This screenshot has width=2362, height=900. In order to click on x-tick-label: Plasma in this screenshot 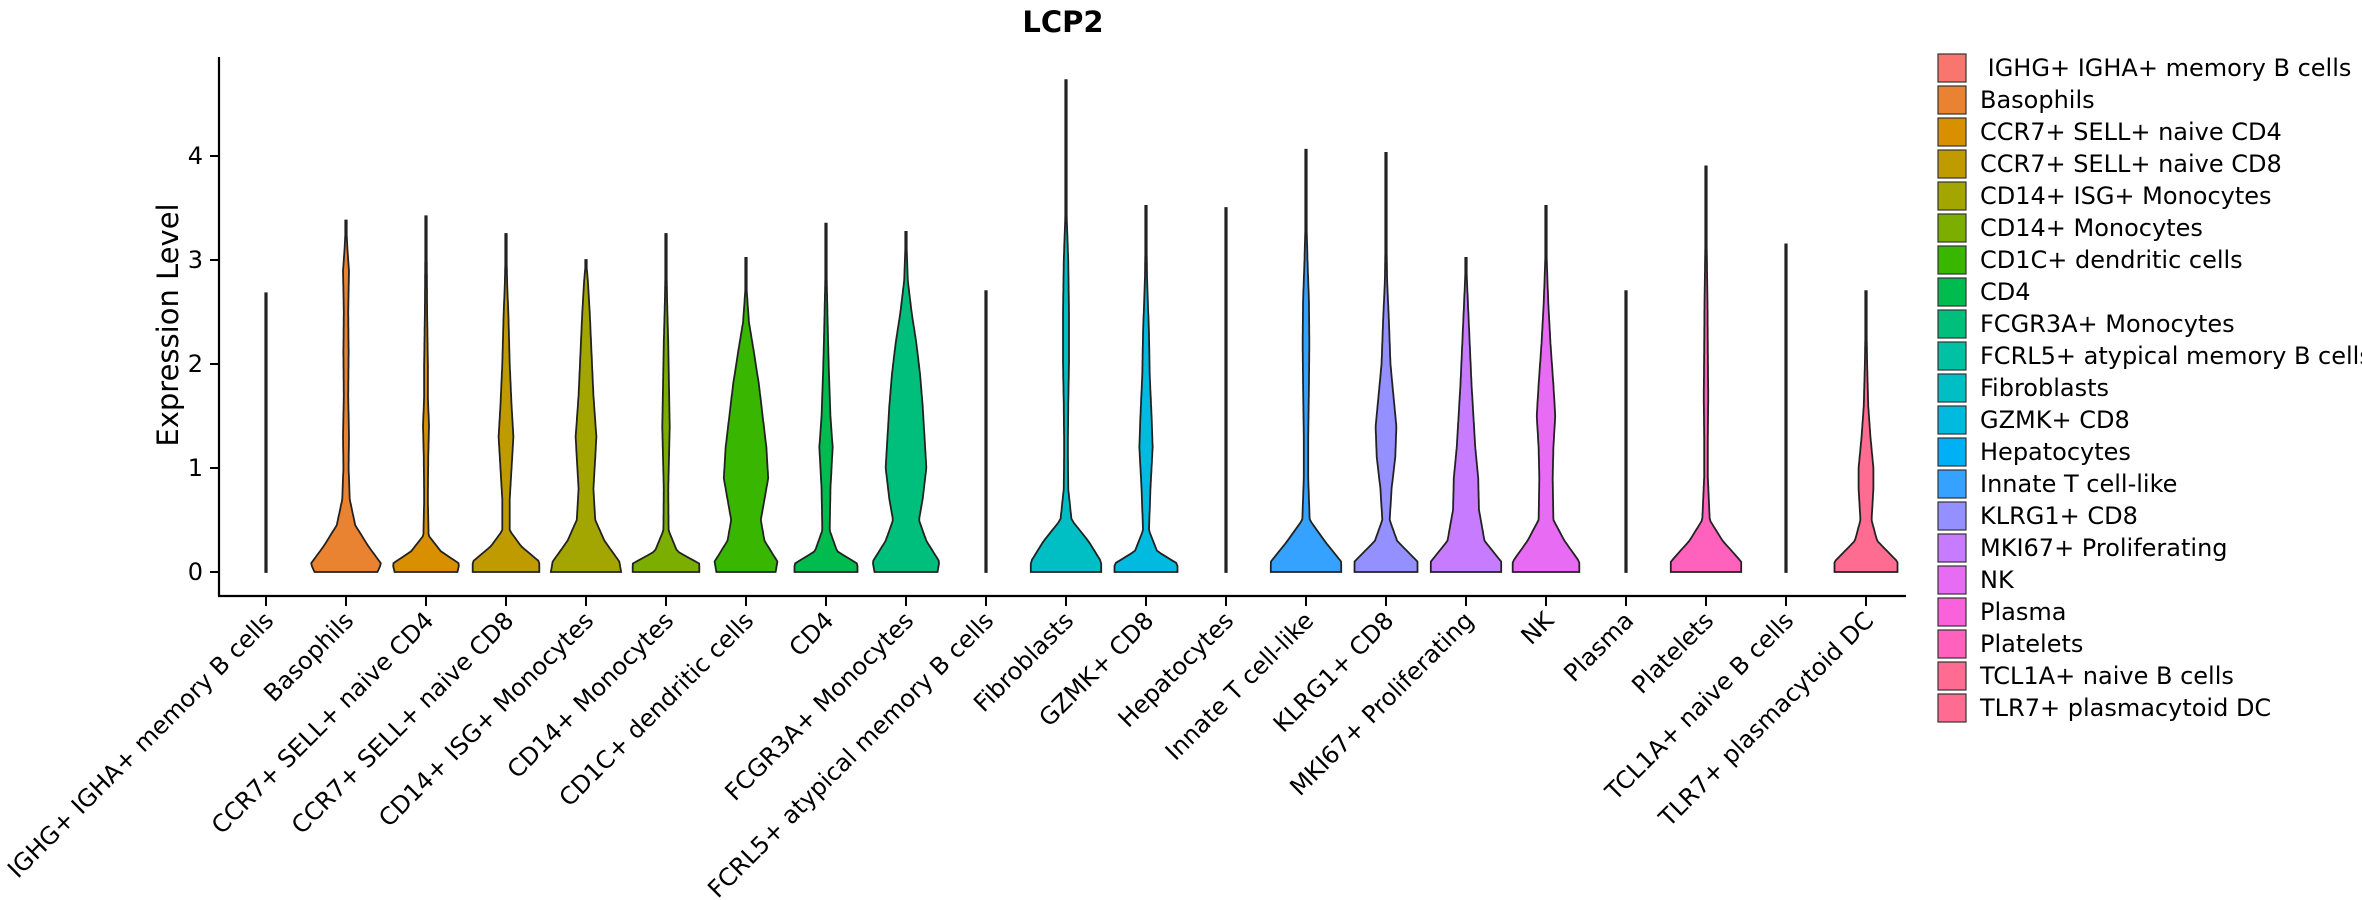, I will do `click(1598, 646)`.